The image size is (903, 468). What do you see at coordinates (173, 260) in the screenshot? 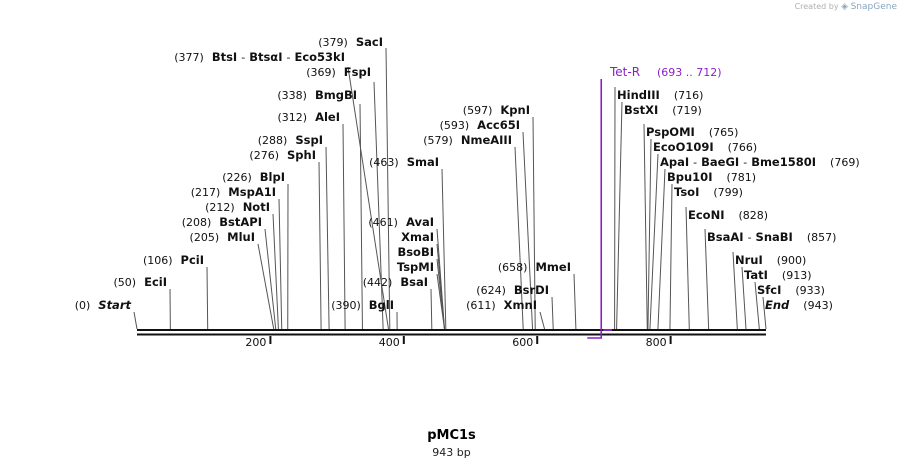
I see `site-label-pcii: (106) PciI` at bounding box center [173, 260].